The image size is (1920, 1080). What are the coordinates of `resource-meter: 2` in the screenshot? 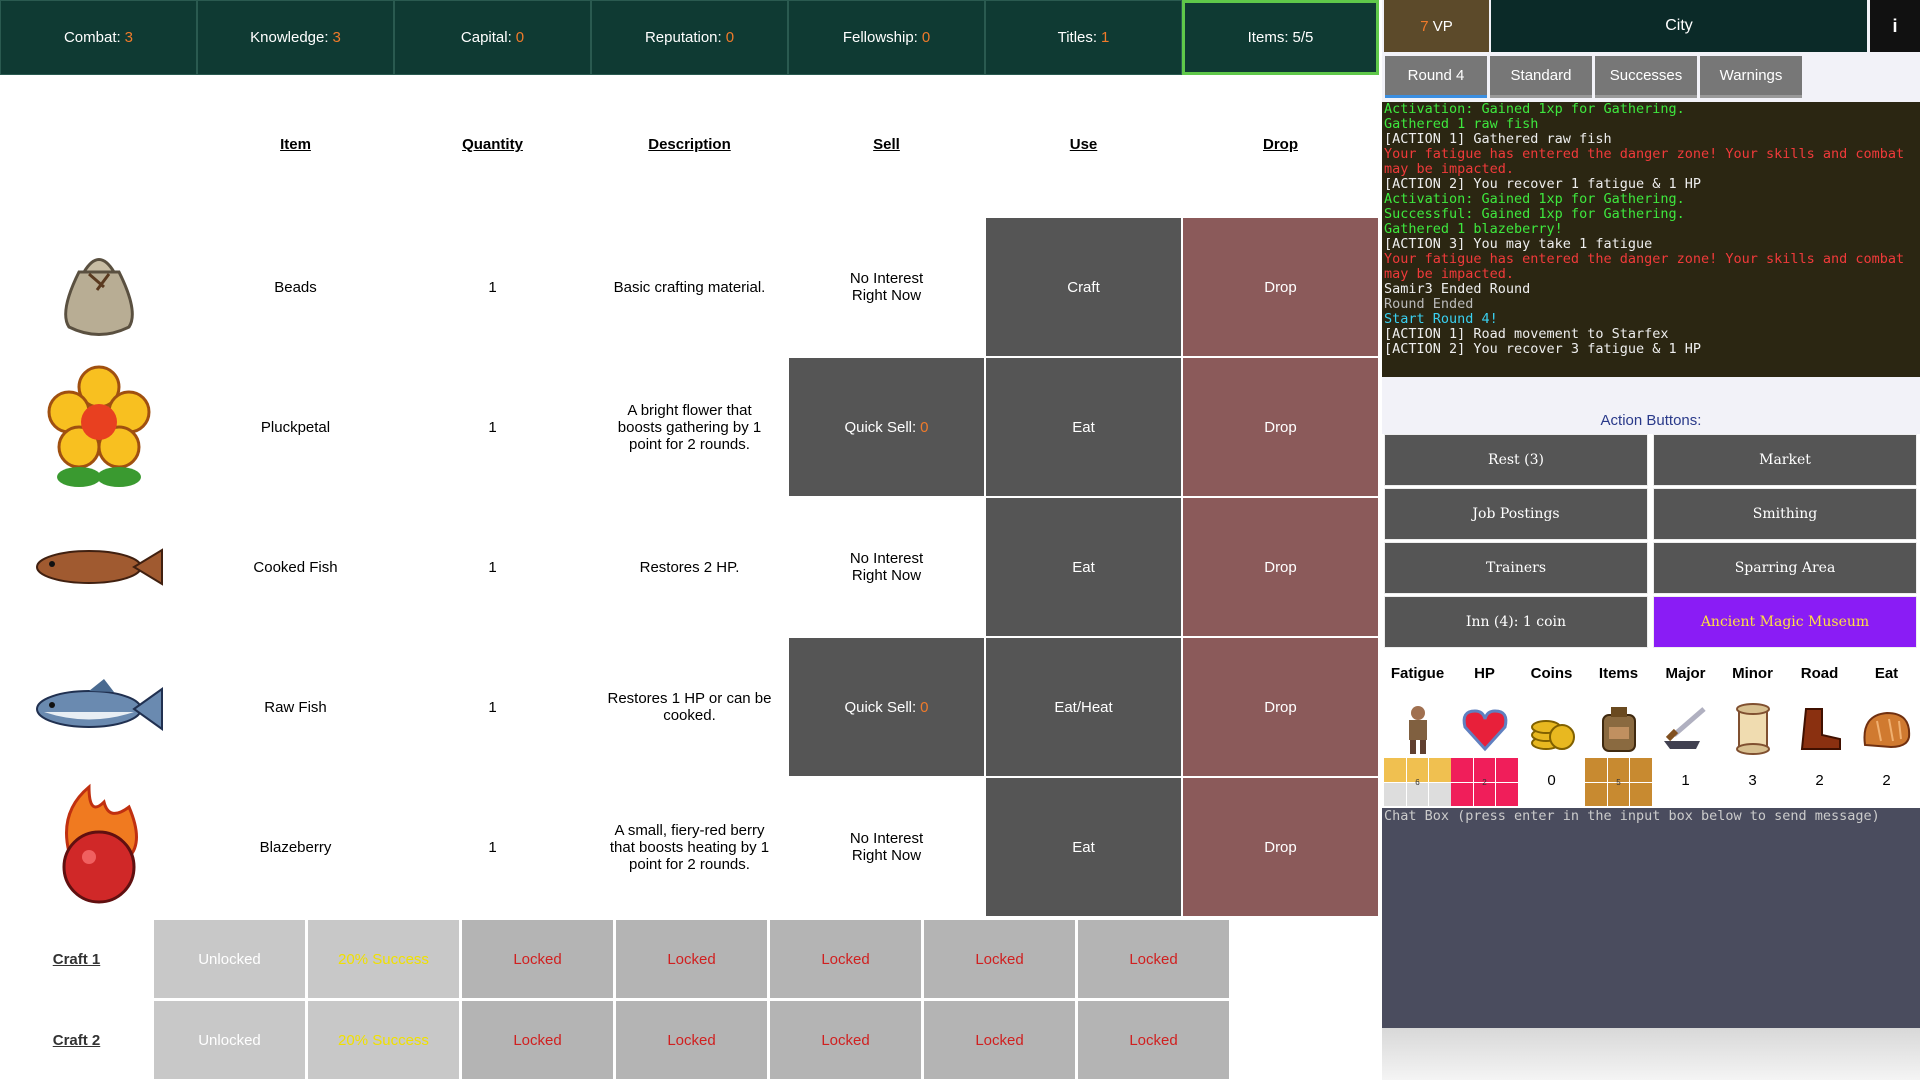 It's located at (1484, 782).